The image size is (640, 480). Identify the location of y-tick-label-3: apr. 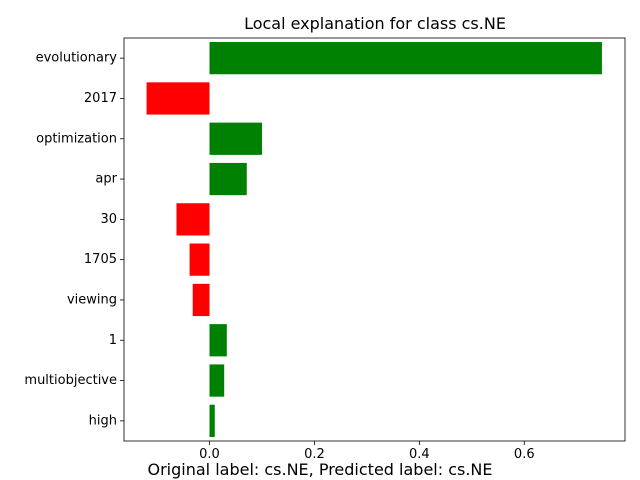
(106, 179).